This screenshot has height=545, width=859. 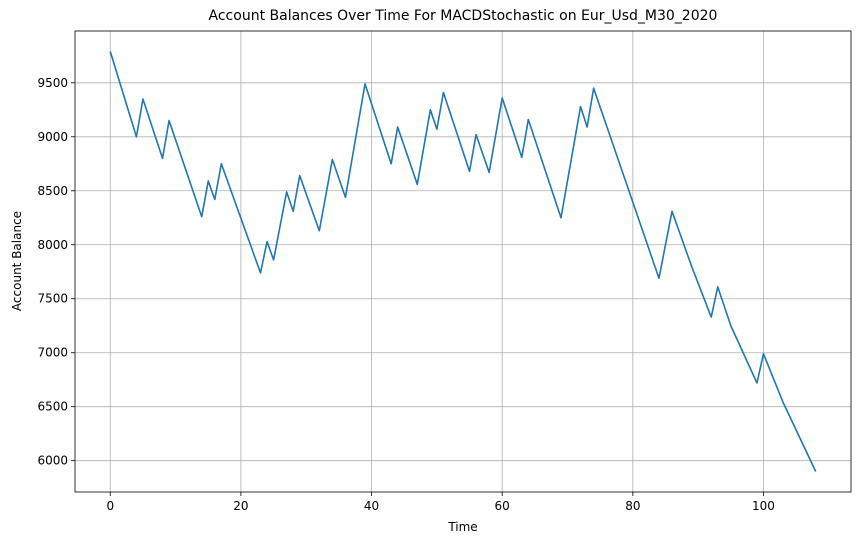 I want to click on x-axis-label: Time, so click(x=462, y=527).